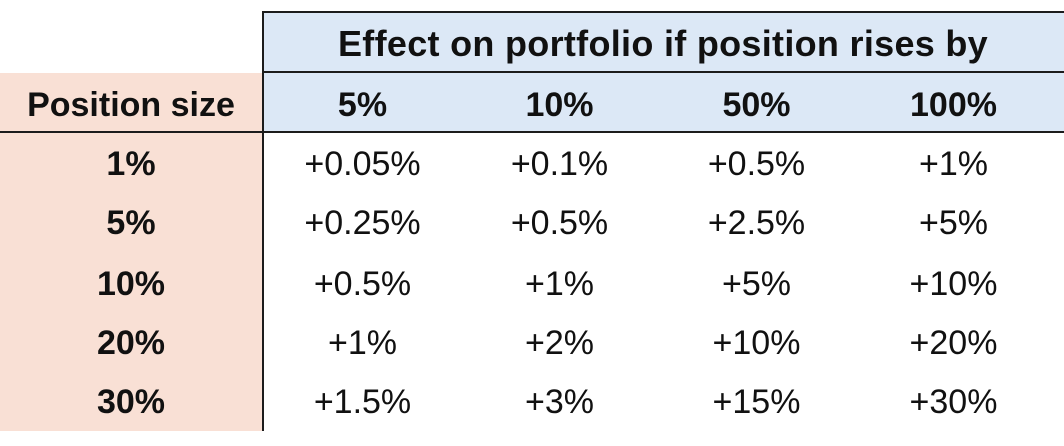 The image size is (1064, 446). I want to click on header-divider, so click(663, 72).